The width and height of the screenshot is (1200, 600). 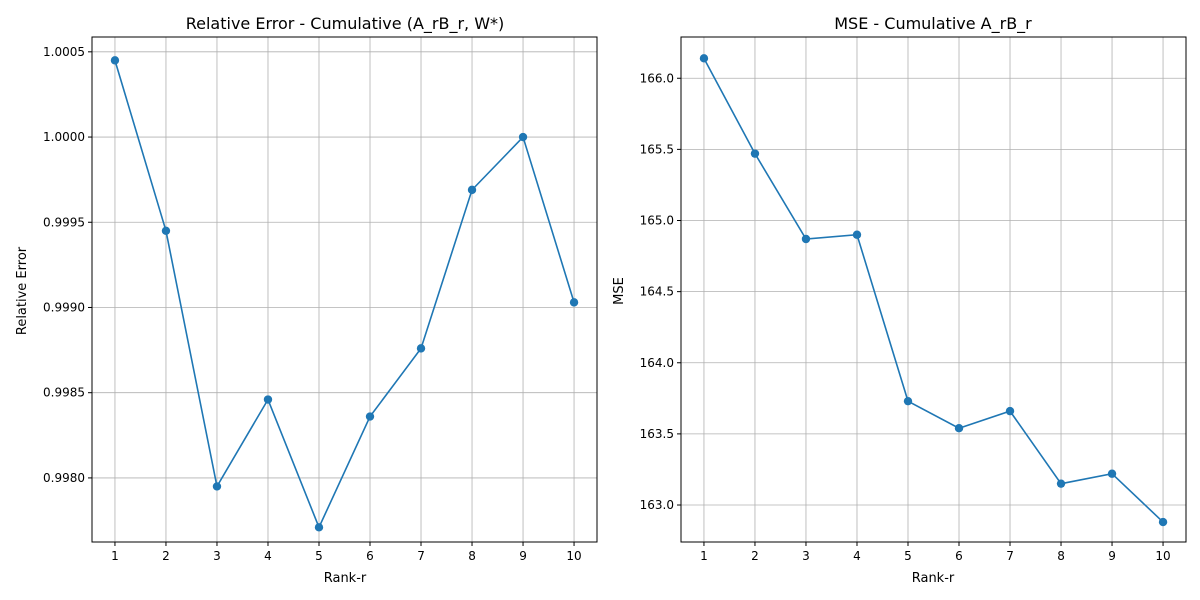 What do you see at coordinates (933, 24) in the screenshot?
I see `chart-title: MSE - Cumulative A_rB_r` at bounding box center [933, 24].